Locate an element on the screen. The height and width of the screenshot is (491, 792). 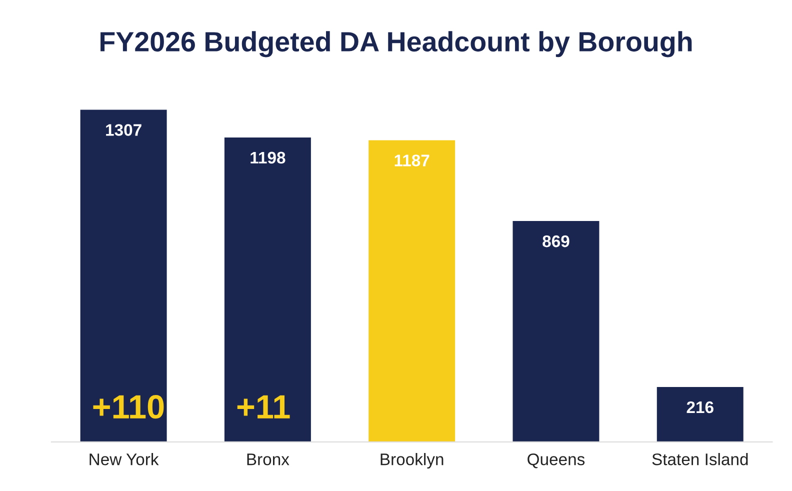
x-tick-label: New York is located at coordinates (124, 459).